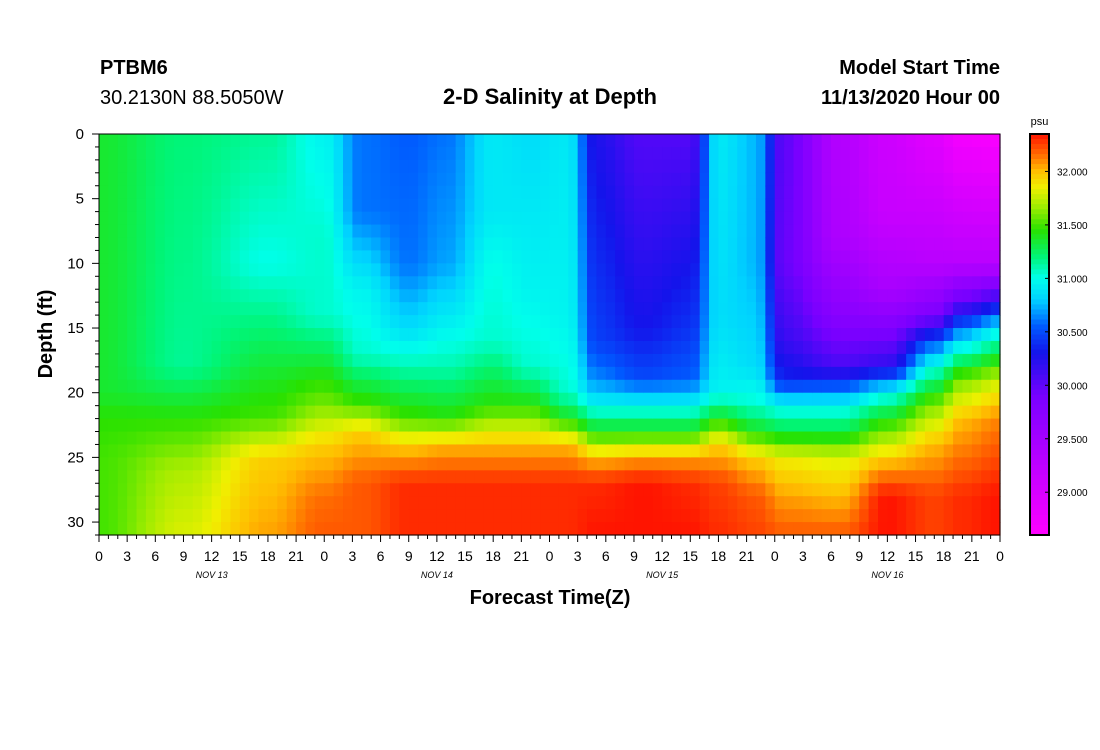 The image size is (1100, 750). I want to click on y-tick-label: 10, so click(75, 263).